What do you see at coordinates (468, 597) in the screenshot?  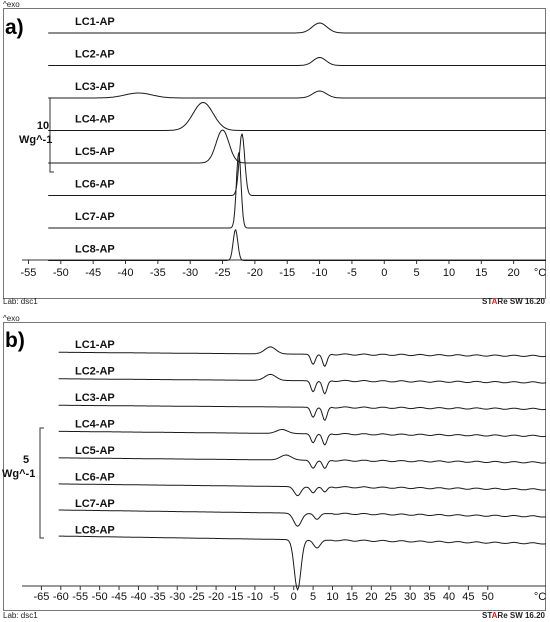 I see `x-tick-label-45: 45` at bounding box center [468, 597].